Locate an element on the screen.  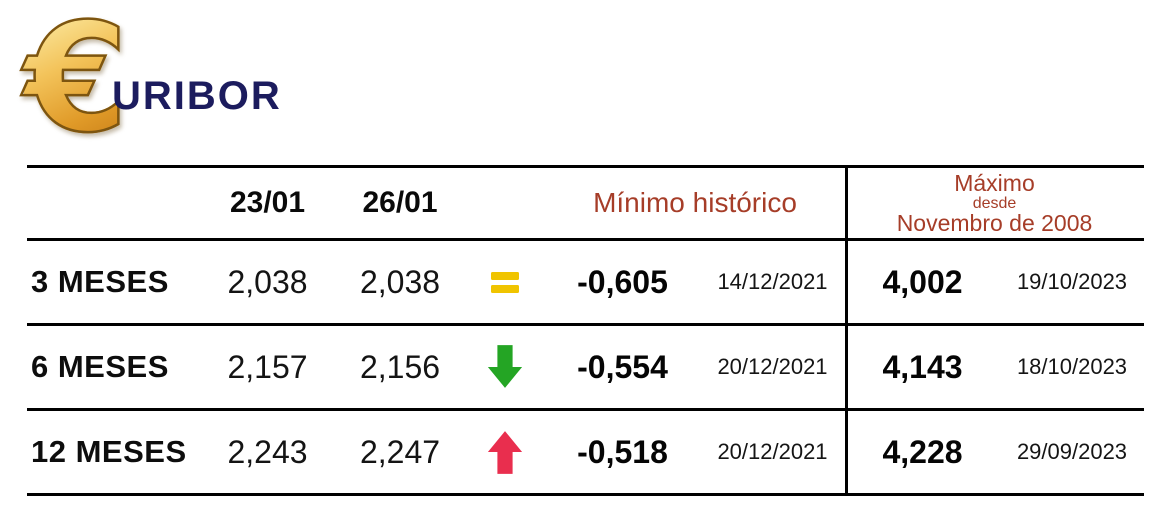
header-max-line2: desde is located at coordinates (994, 203).